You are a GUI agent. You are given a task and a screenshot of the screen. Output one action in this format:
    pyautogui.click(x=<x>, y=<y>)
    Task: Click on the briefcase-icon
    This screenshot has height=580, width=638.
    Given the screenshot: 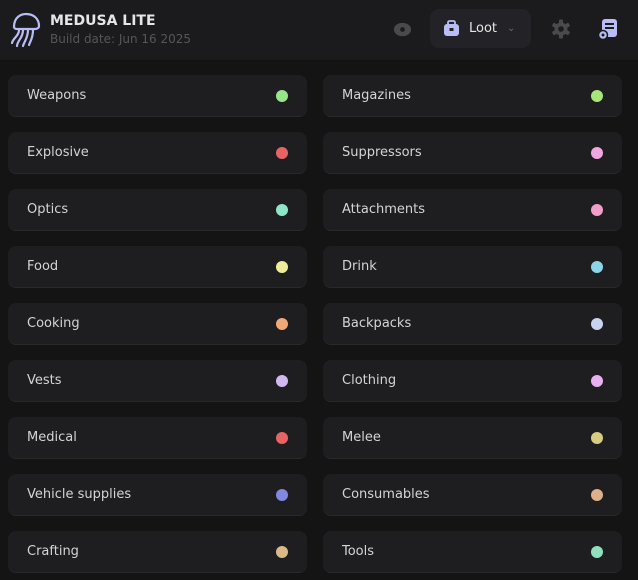 What is the action you would take?
    pyautogui.click(x=451, y=28)
    